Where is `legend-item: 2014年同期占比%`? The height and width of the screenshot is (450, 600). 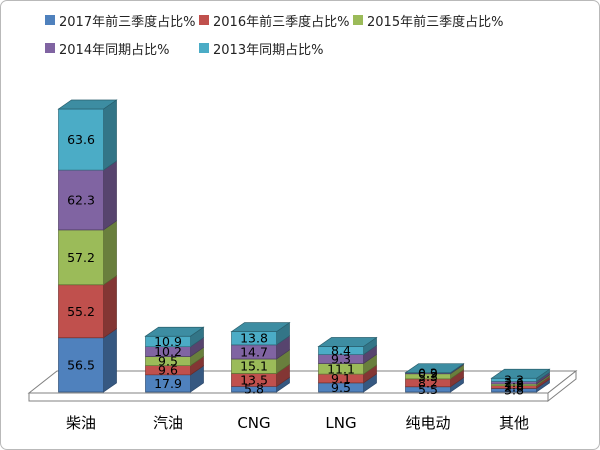
legend-item: 2014年同期占比% is located at coordinates (107, 48).